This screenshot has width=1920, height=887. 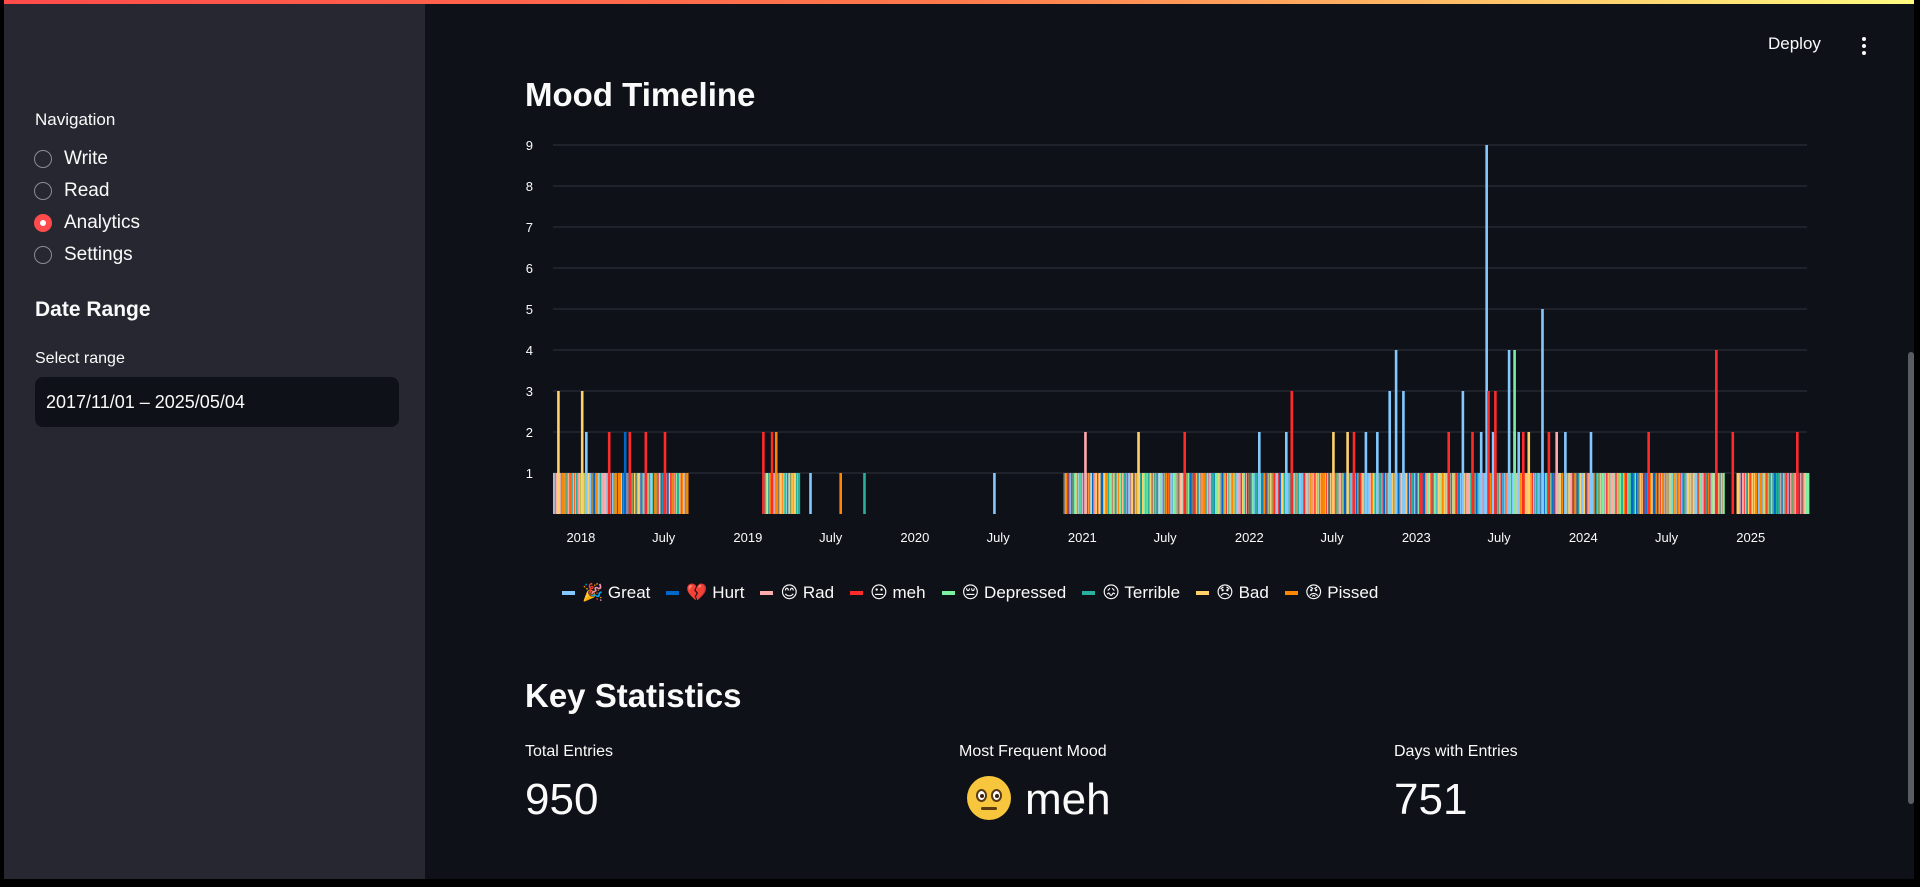 I want to click on deploy-button: Deploy, so click(x=1794, y=43).